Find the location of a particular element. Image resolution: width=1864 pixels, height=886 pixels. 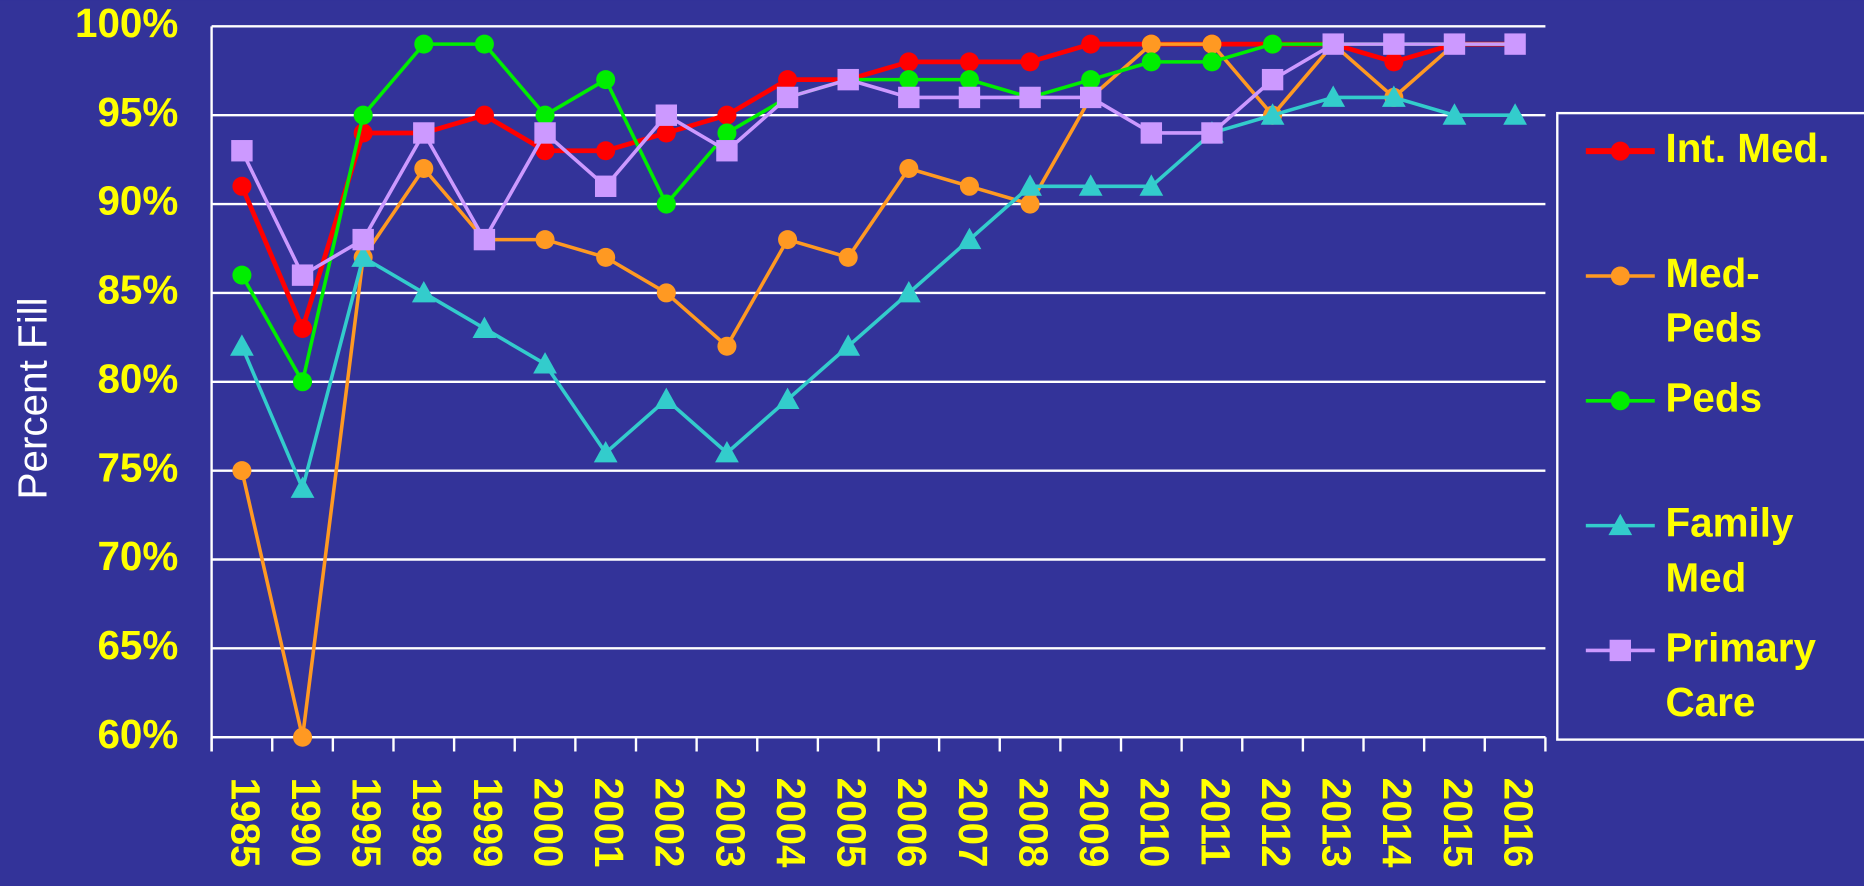

legend-item: Family Med is located at coordinates (1689, 549).